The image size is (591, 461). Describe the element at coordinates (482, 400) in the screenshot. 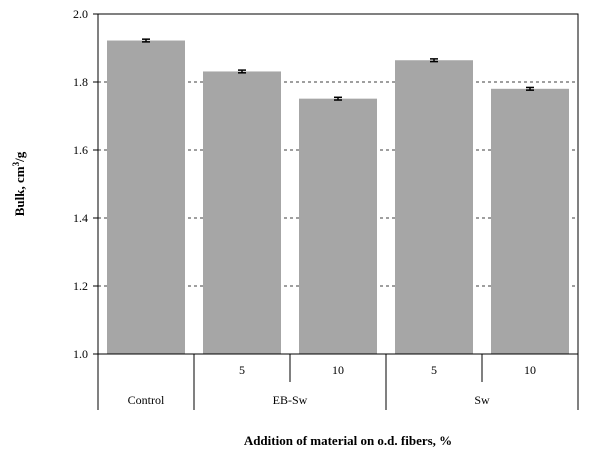

I see `x-group-label: Sw` at that location.